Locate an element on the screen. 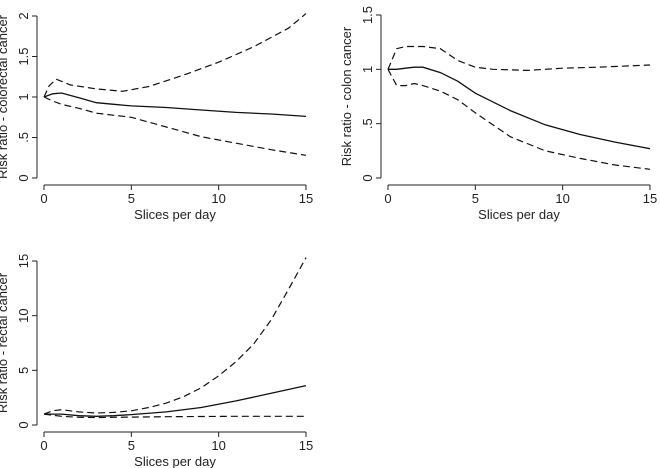 This screenshot has height=468, width=660. y-tick-label: 15 is located at coordinates (23, 261).